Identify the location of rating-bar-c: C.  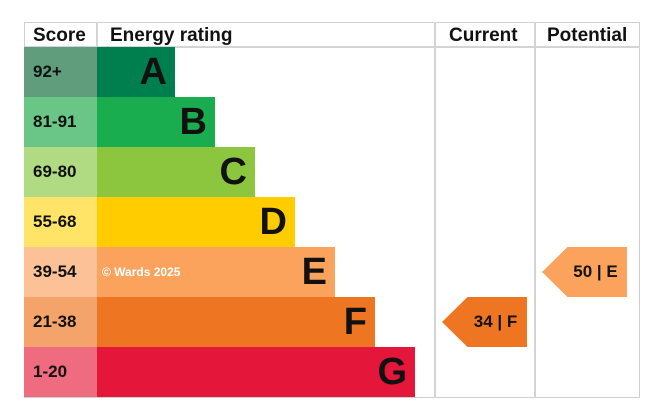
(176, 172).